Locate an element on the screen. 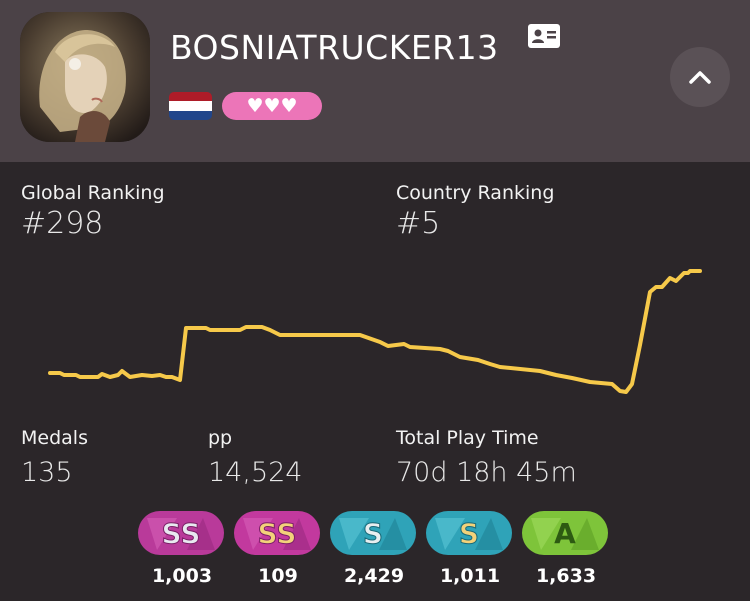  grade-a: A 1,633 is located at coordinates (566, 550).